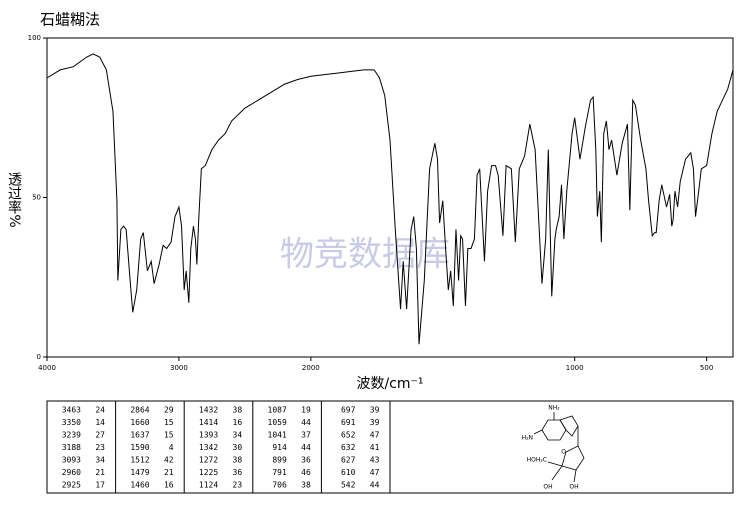 This screenshot has width=737, height=510. Describe the element at coordinates (179, 368) in the screenshot. I see `x-tick-label: 3000` at that location.